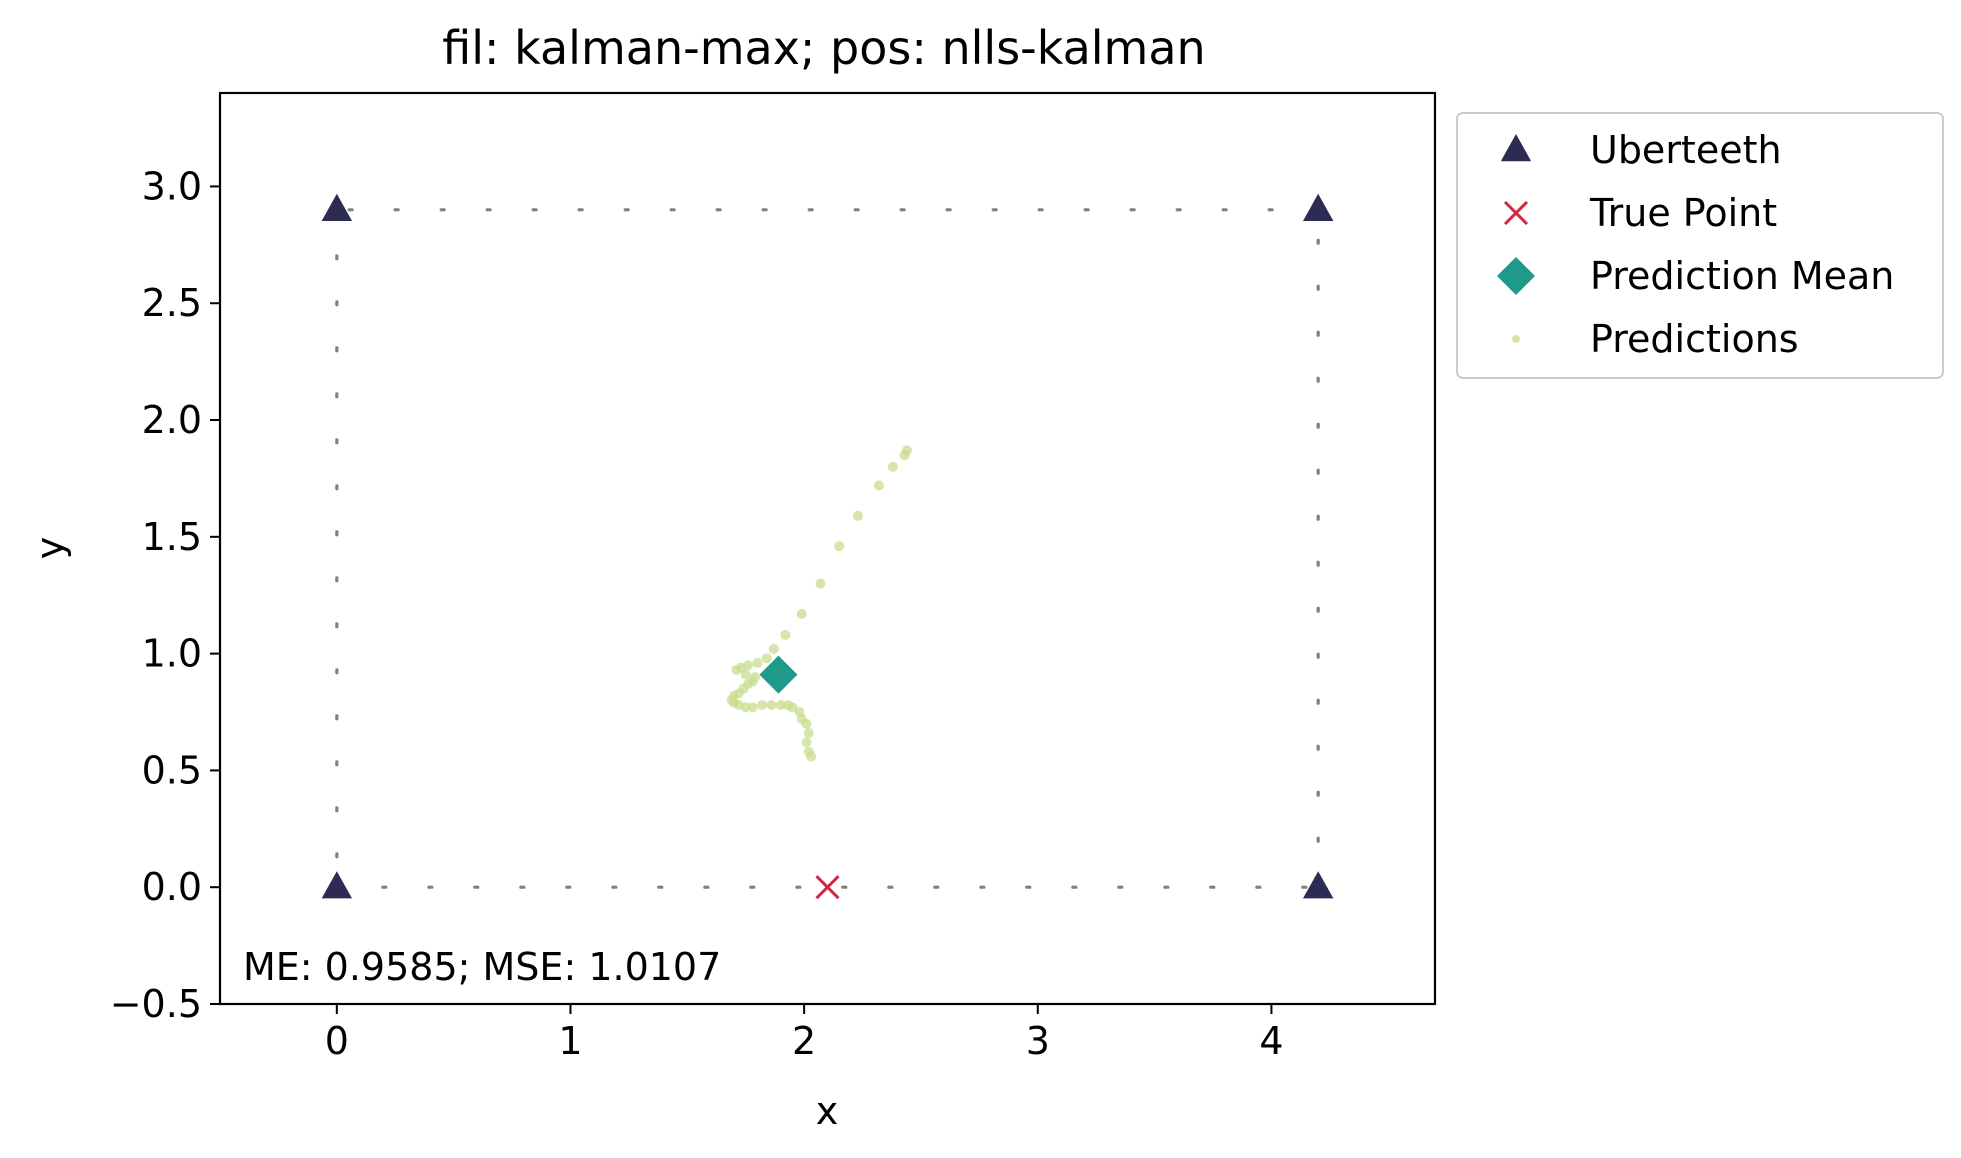  Describe the element at coordinates (172, 887) in the screenshot. I see `y-tick-label: 0.0` at that location.